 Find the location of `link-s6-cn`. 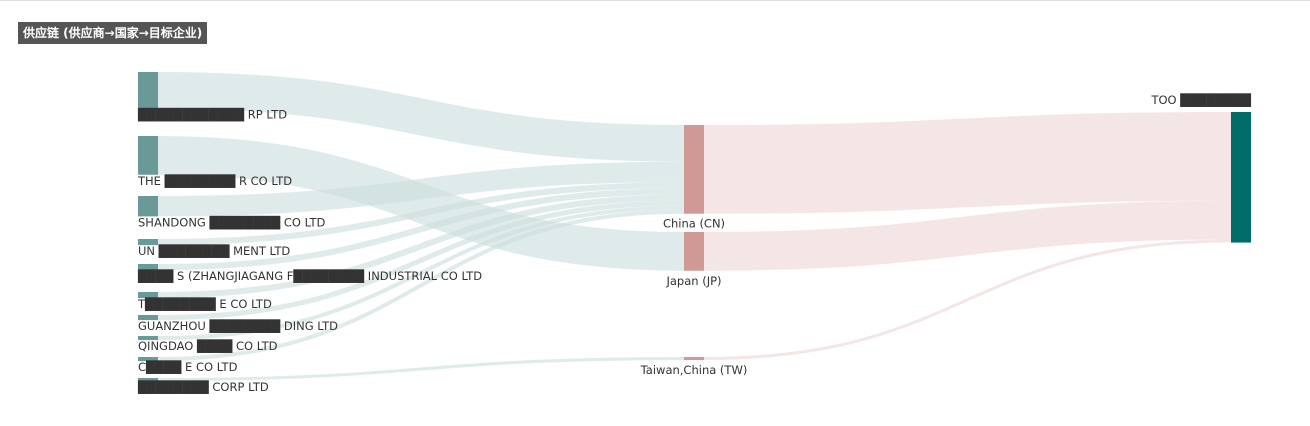

link-s6-cn is located at coordinates (421, 246).